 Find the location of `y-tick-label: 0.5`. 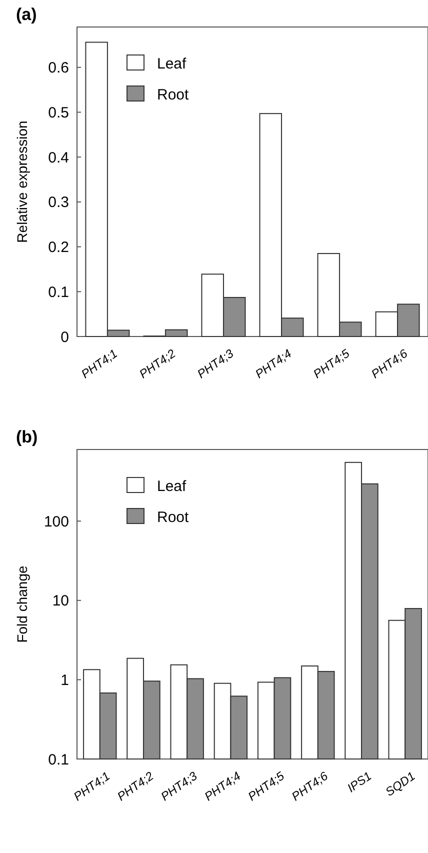

y-tick-label: 0.5 is located at coordinates (58, 113).